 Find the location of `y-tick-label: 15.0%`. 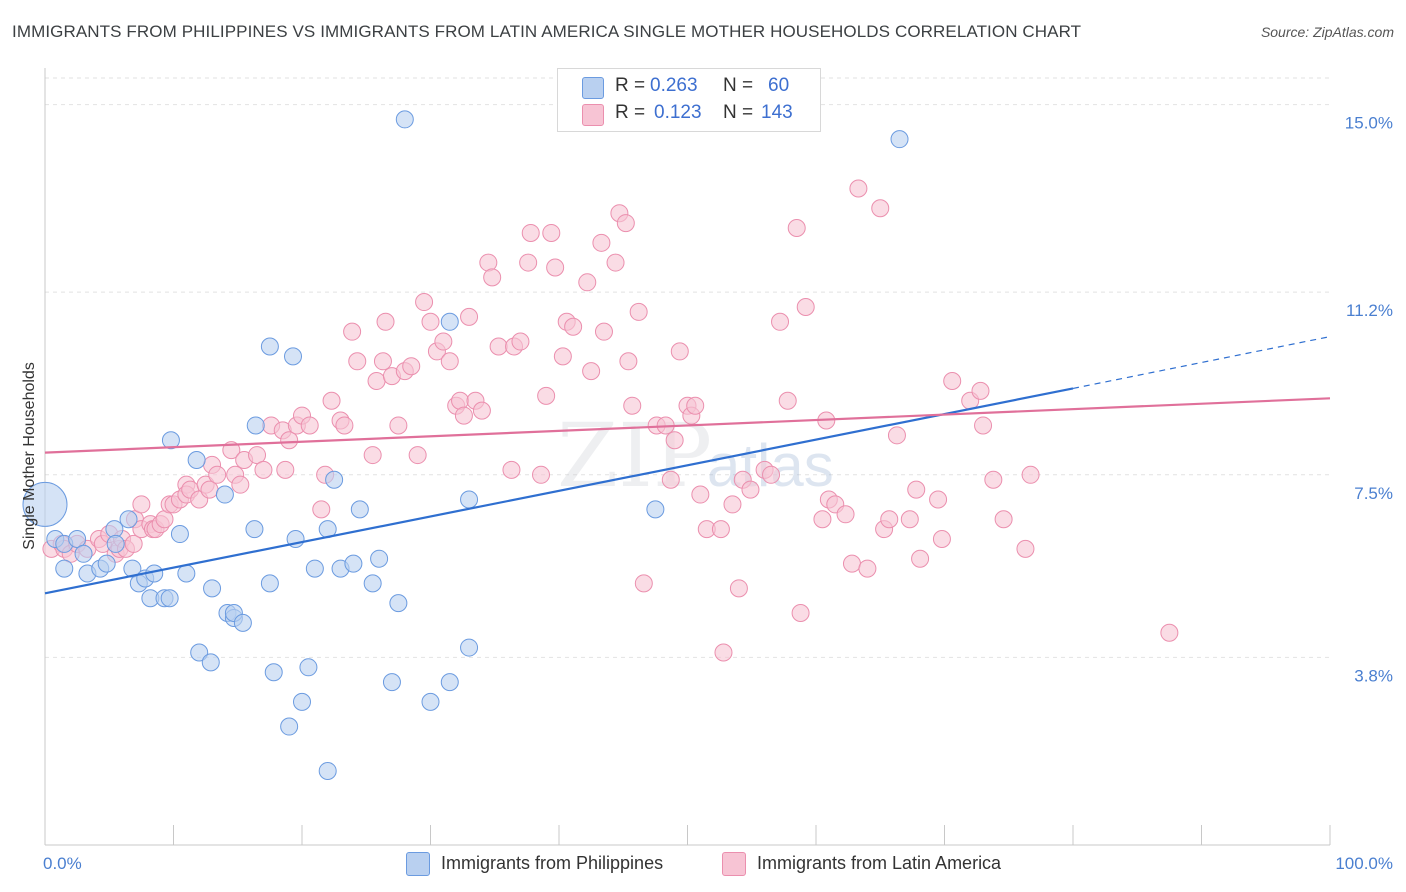

y-tick-label: 15.0% is located at coordinates (1369, 123).